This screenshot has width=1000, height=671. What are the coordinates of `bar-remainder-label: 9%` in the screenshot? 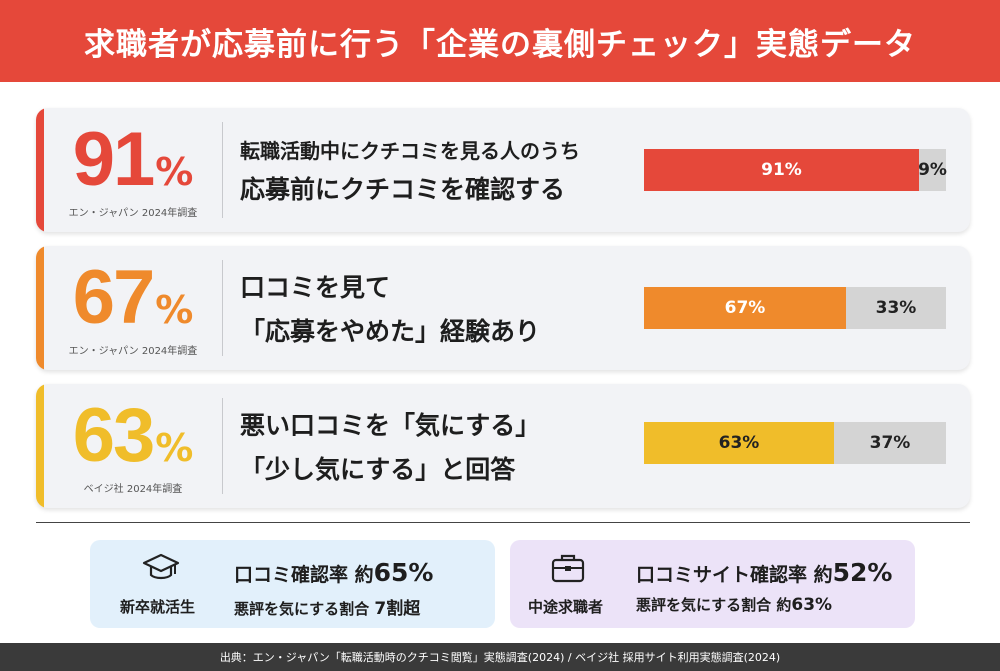 It's located at (932, 170).